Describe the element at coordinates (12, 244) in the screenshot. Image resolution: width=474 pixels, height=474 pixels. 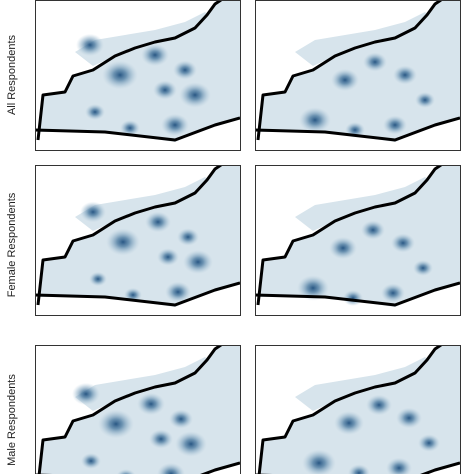
I see `row-label: Female Respondents` at that location.